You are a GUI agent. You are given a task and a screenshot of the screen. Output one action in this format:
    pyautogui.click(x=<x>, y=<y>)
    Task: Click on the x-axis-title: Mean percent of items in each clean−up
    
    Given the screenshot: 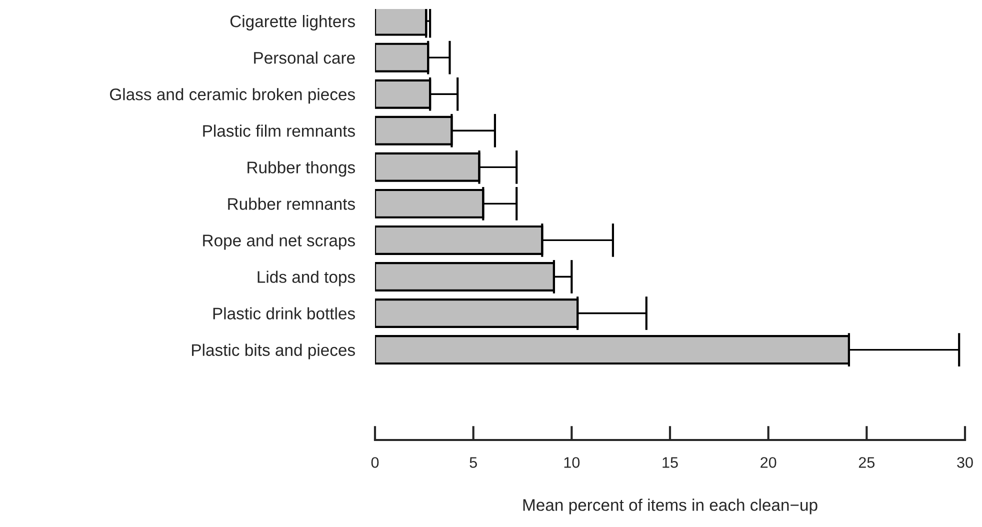 What is the action you would take?
    pyautogui.click(x=670, y=506)
    